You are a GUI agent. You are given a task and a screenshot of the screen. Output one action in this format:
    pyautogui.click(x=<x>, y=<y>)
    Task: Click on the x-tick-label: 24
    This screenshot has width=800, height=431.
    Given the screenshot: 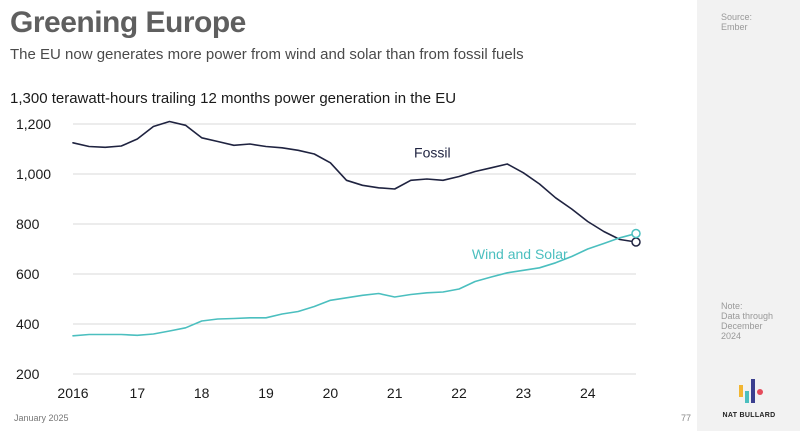 What is the action you would take?
    pyautogui.click(x=588, y=393)
    